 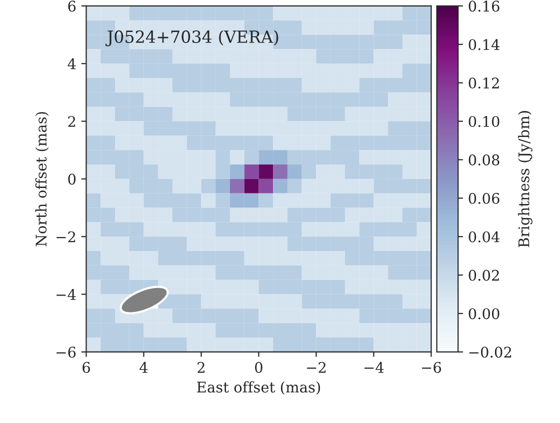 I want to click on y-tick-label: 0, so click(x=72, y=179).